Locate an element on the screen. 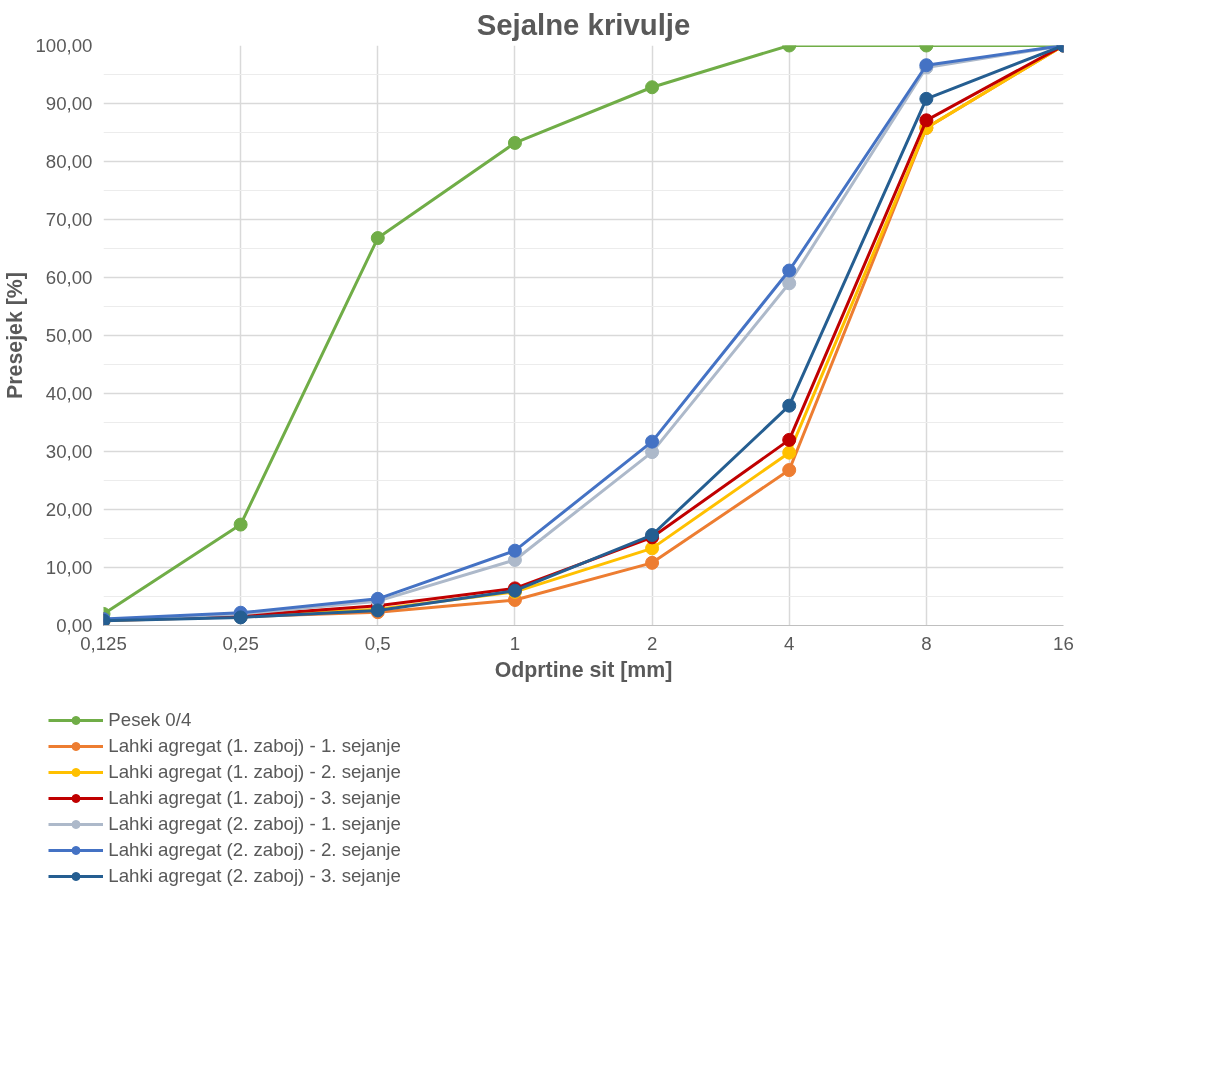  y-tick-label: 20,00 is located at coordinates (69, 509).